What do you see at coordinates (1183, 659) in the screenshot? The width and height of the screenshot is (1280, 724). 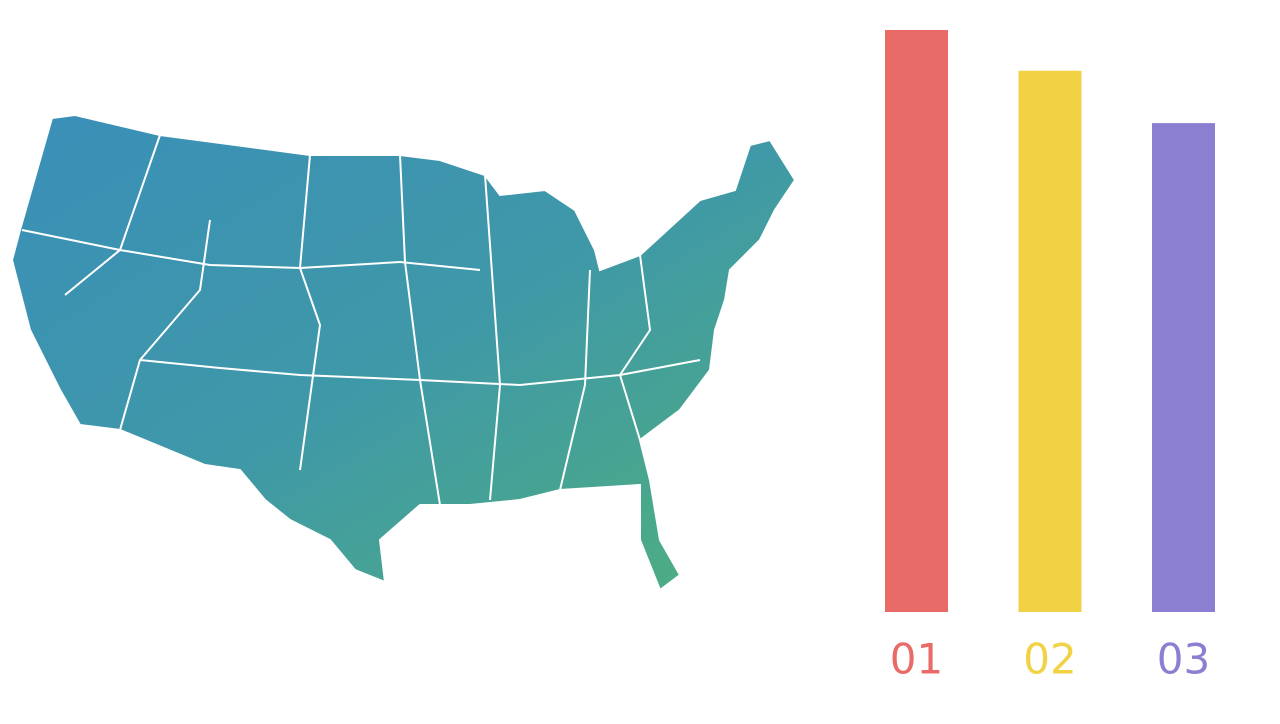 I see `category-label: 03` at bounding box center [1183, 659].